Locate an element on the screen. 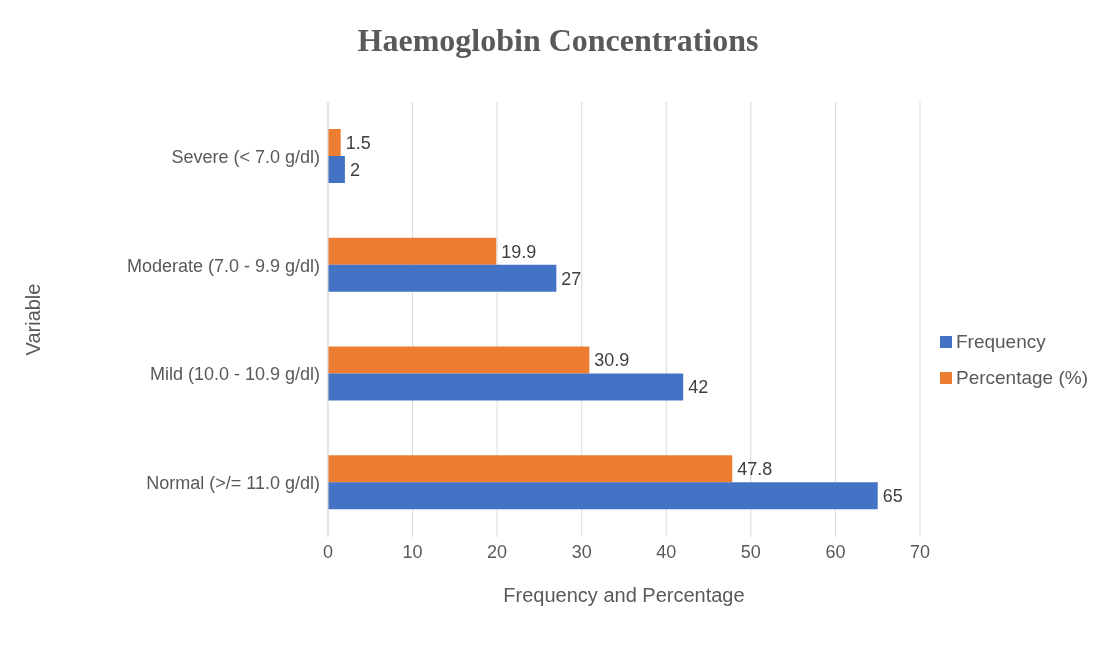  legend-label: Frequency is located at coordinates (1000, 341).